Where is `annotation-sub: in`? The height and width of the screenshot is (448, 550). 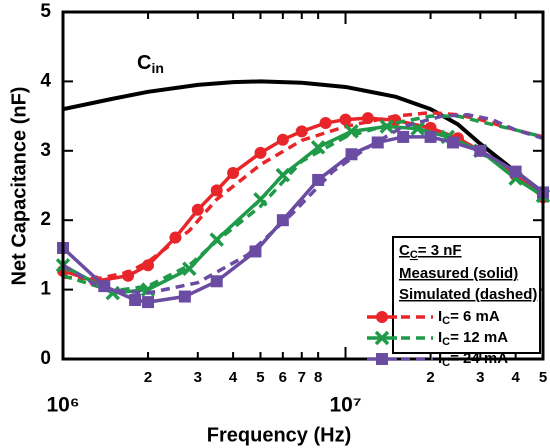
annotation-sub: in is located at coordinates (157, 68).